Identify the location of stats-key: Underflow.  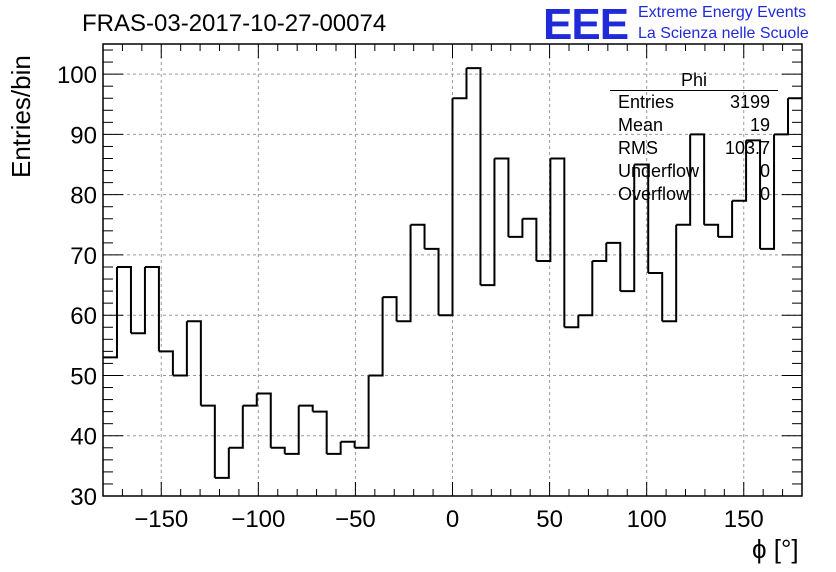
(659, 171).